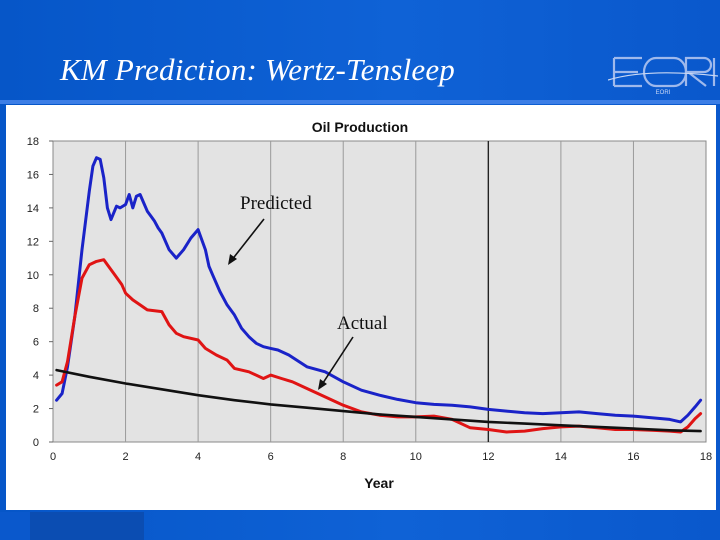 This screenshot has width=720, height=540. Describe the element at coordinates (36, 343) in the screenshot. I see `y-tick-label: 6` at that location.